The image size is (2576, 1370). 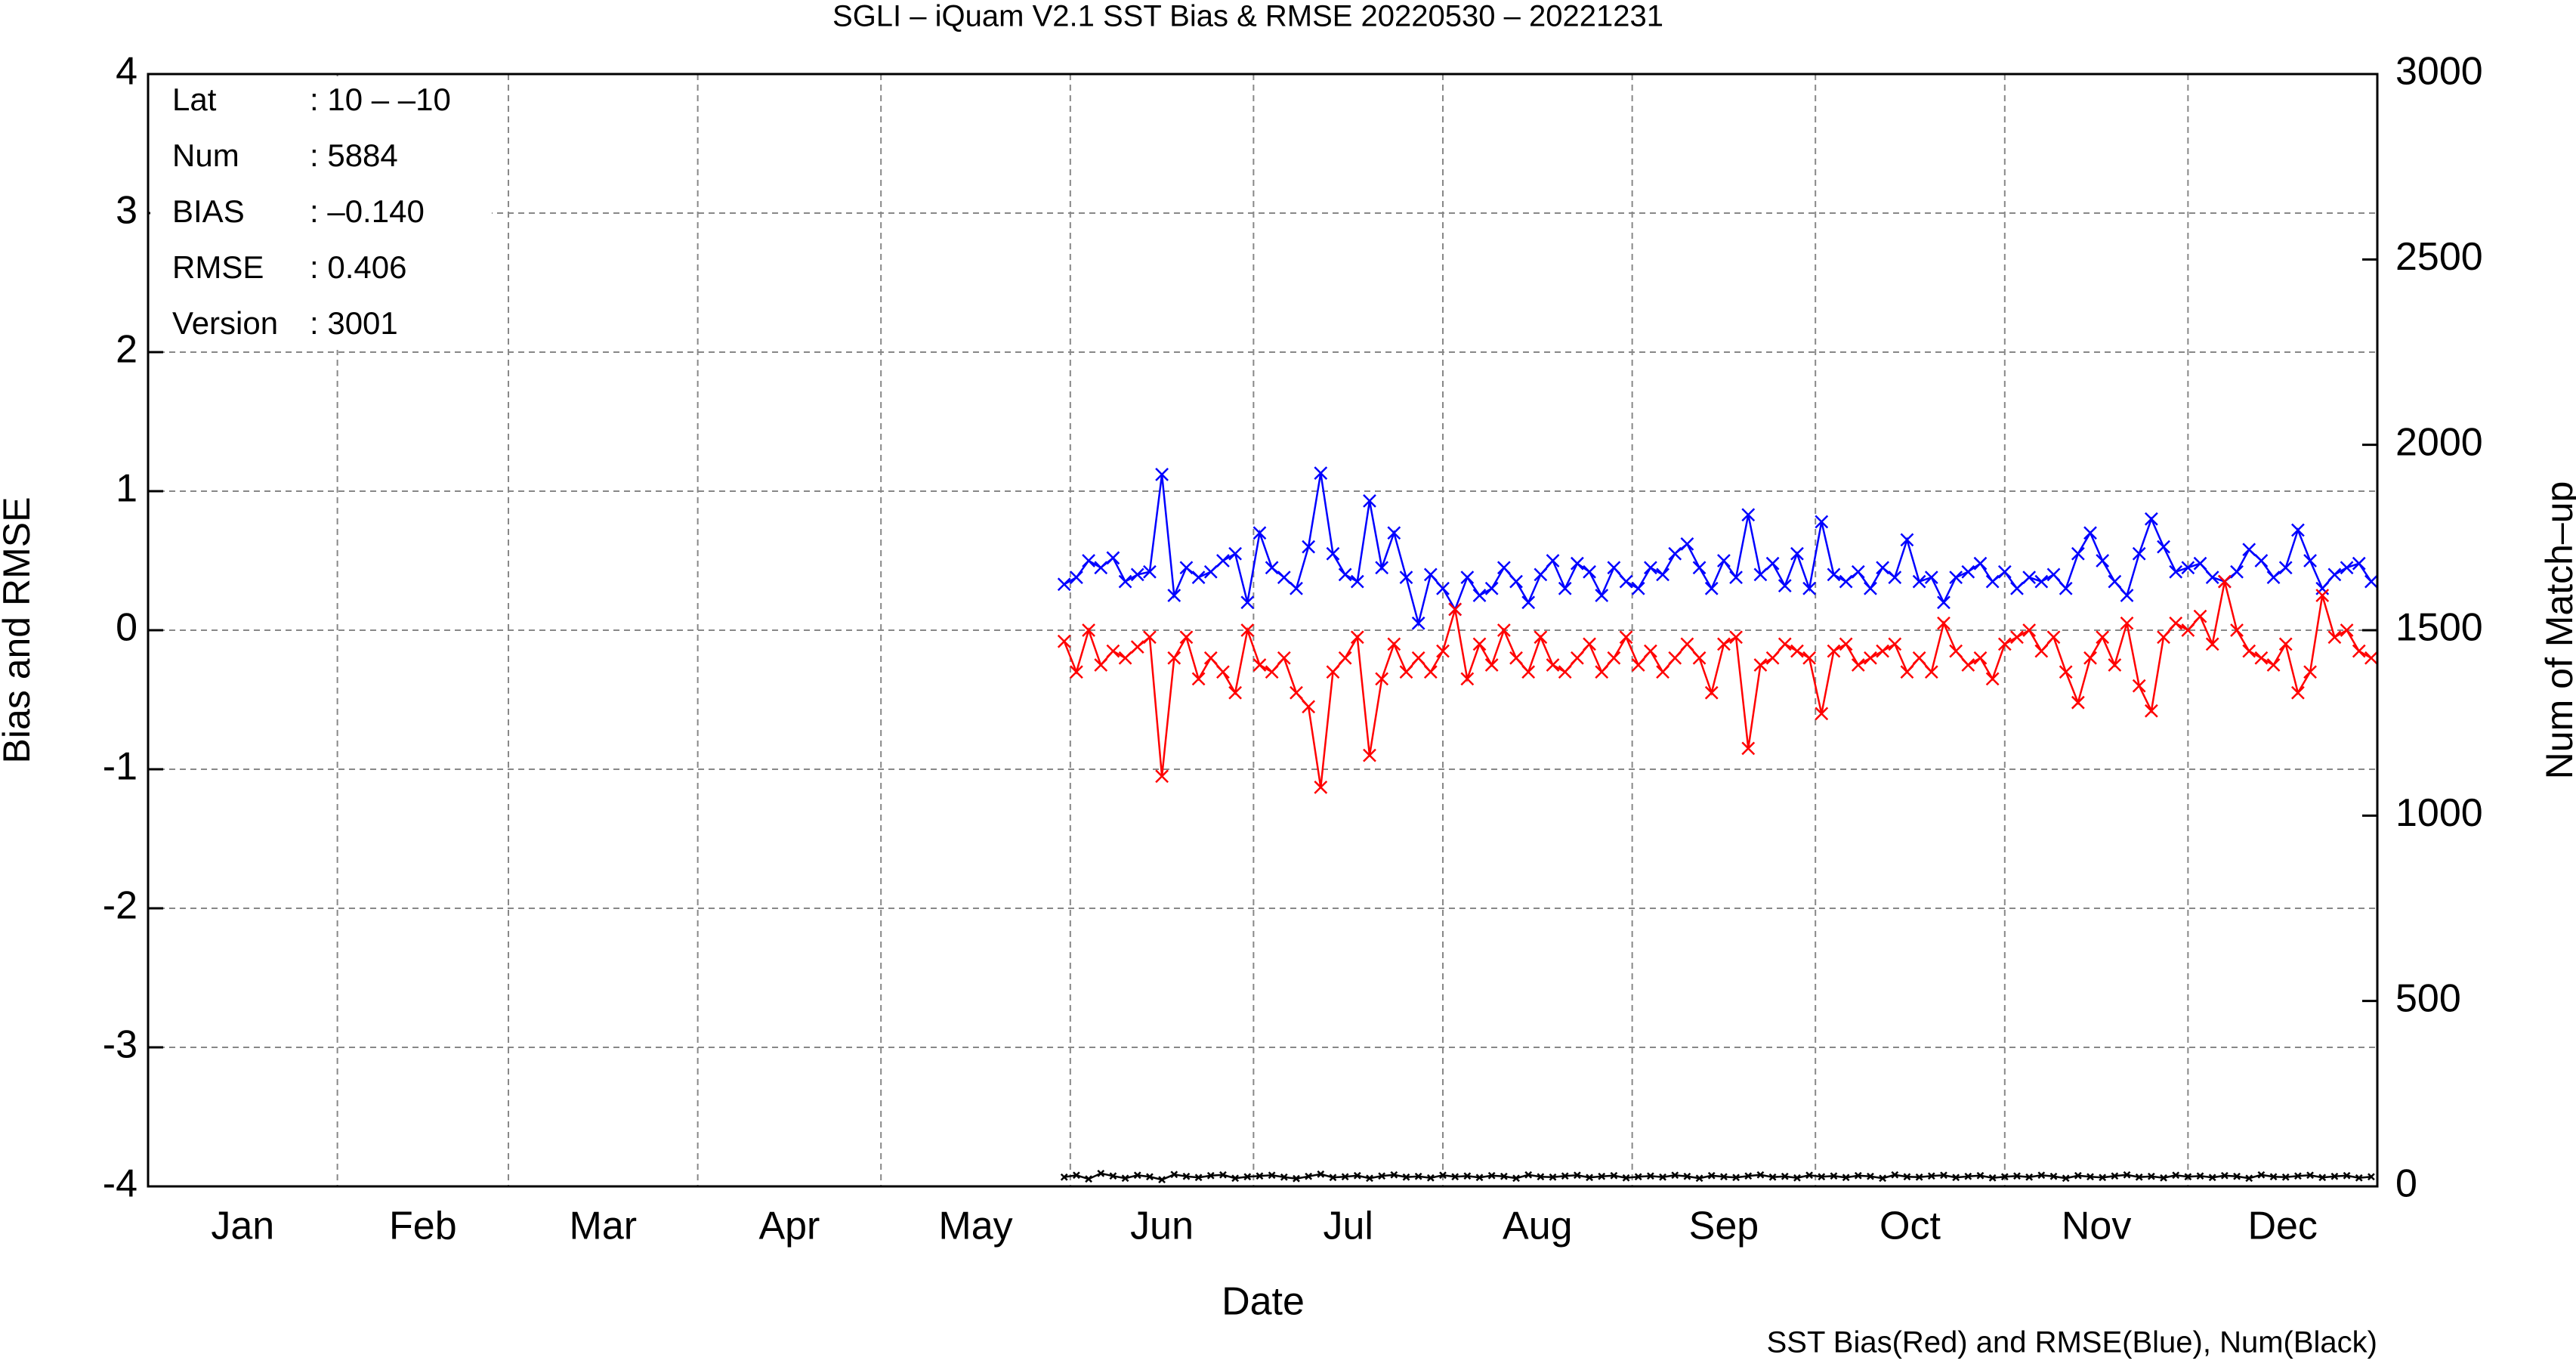 What do you see at coordinates (1263, 1302) in the screenshot?
I see `x-axis-title: Date` at bounding box center [1263, 1302].